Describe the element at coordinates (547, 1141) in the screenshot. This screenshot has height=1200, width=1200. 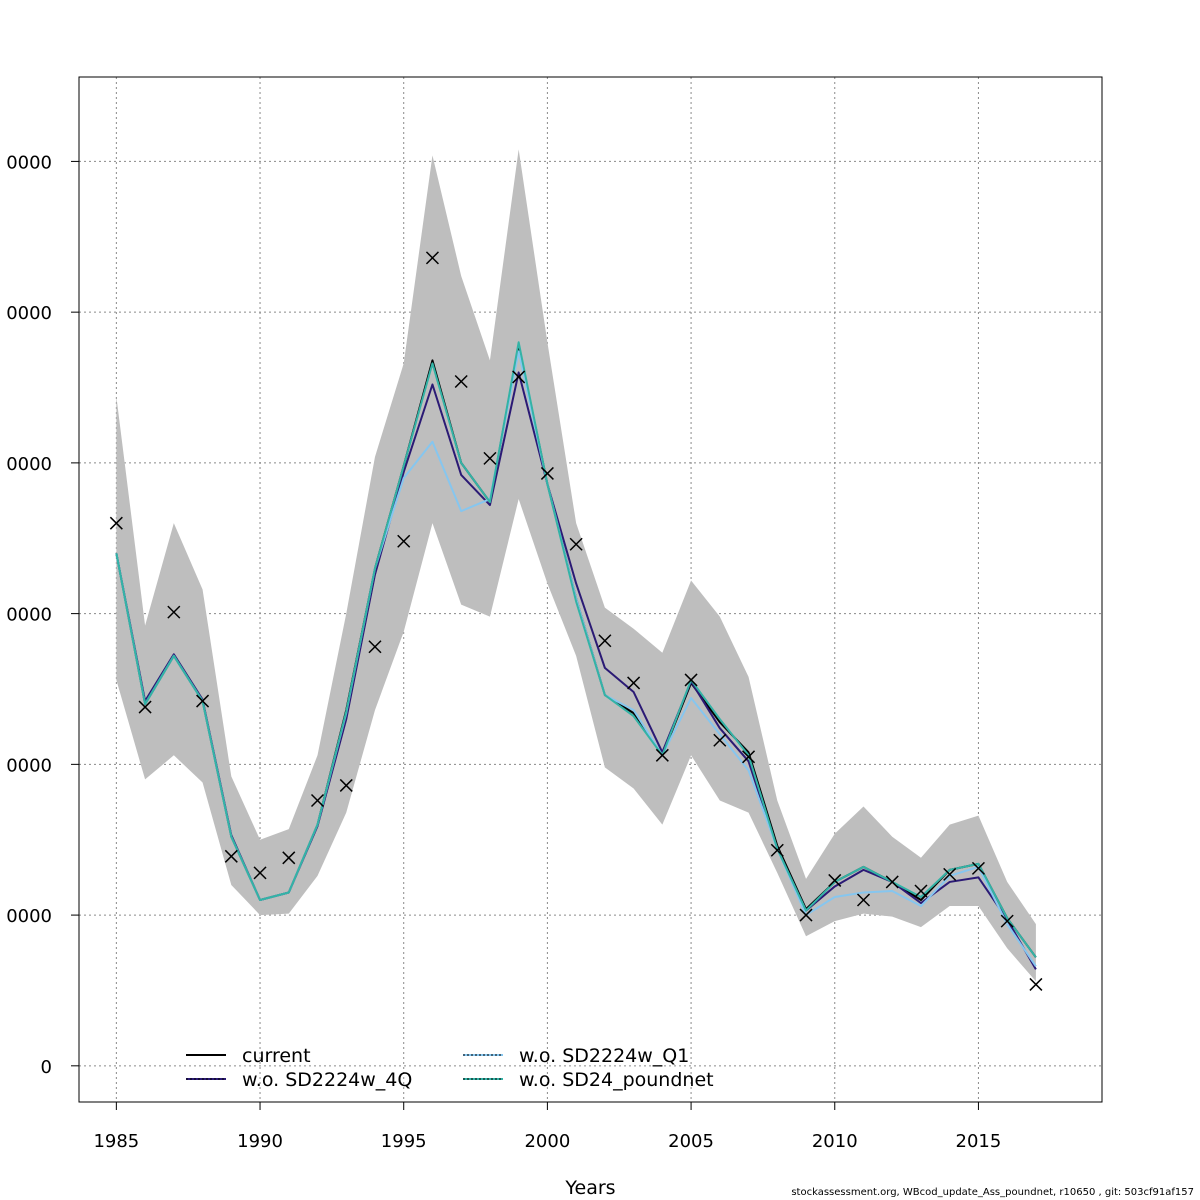
I see `x-tick-label: 2000` at that location.